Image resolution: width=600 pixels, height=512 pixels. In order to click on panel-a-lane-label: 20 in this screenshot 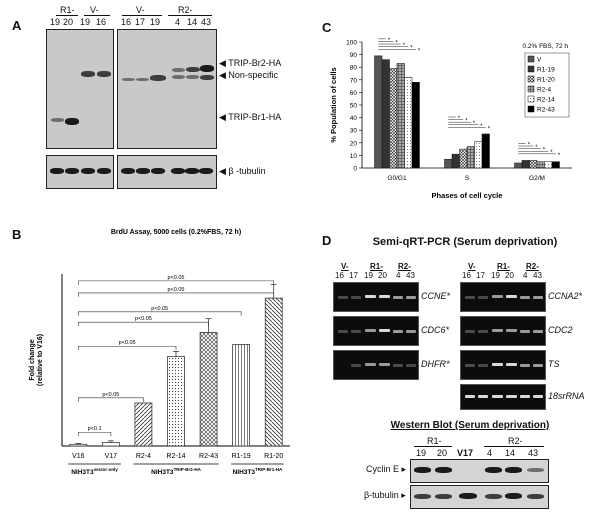, I will do `click(68, 22)`.